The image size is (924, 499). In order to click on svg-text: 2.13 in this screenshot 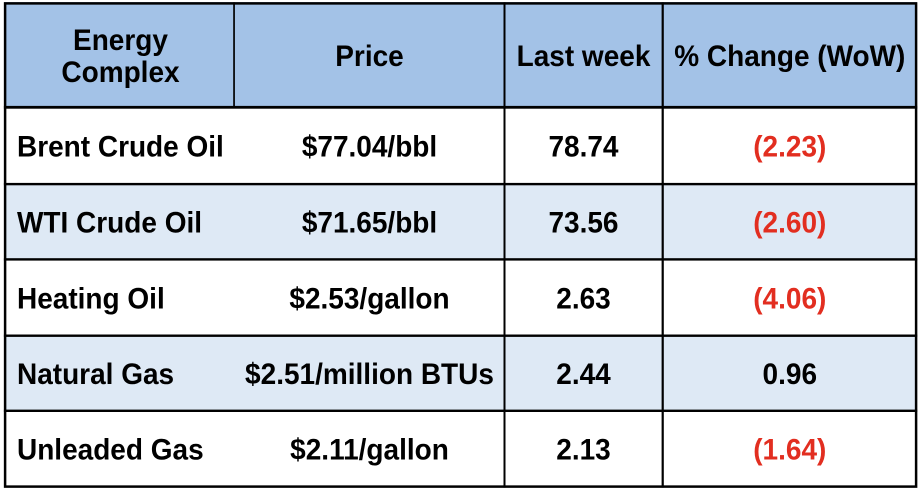, I will do `click(583, 450)`.